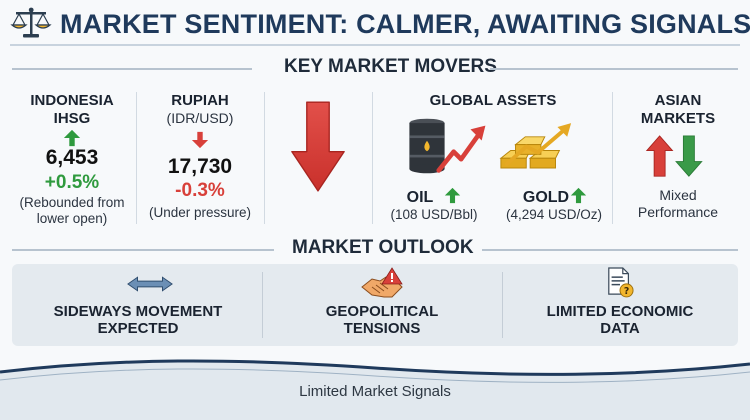 The height and width of the screenshot is (420, 750). I want to click on ihsg-value: 6,453, so click(72, 157).